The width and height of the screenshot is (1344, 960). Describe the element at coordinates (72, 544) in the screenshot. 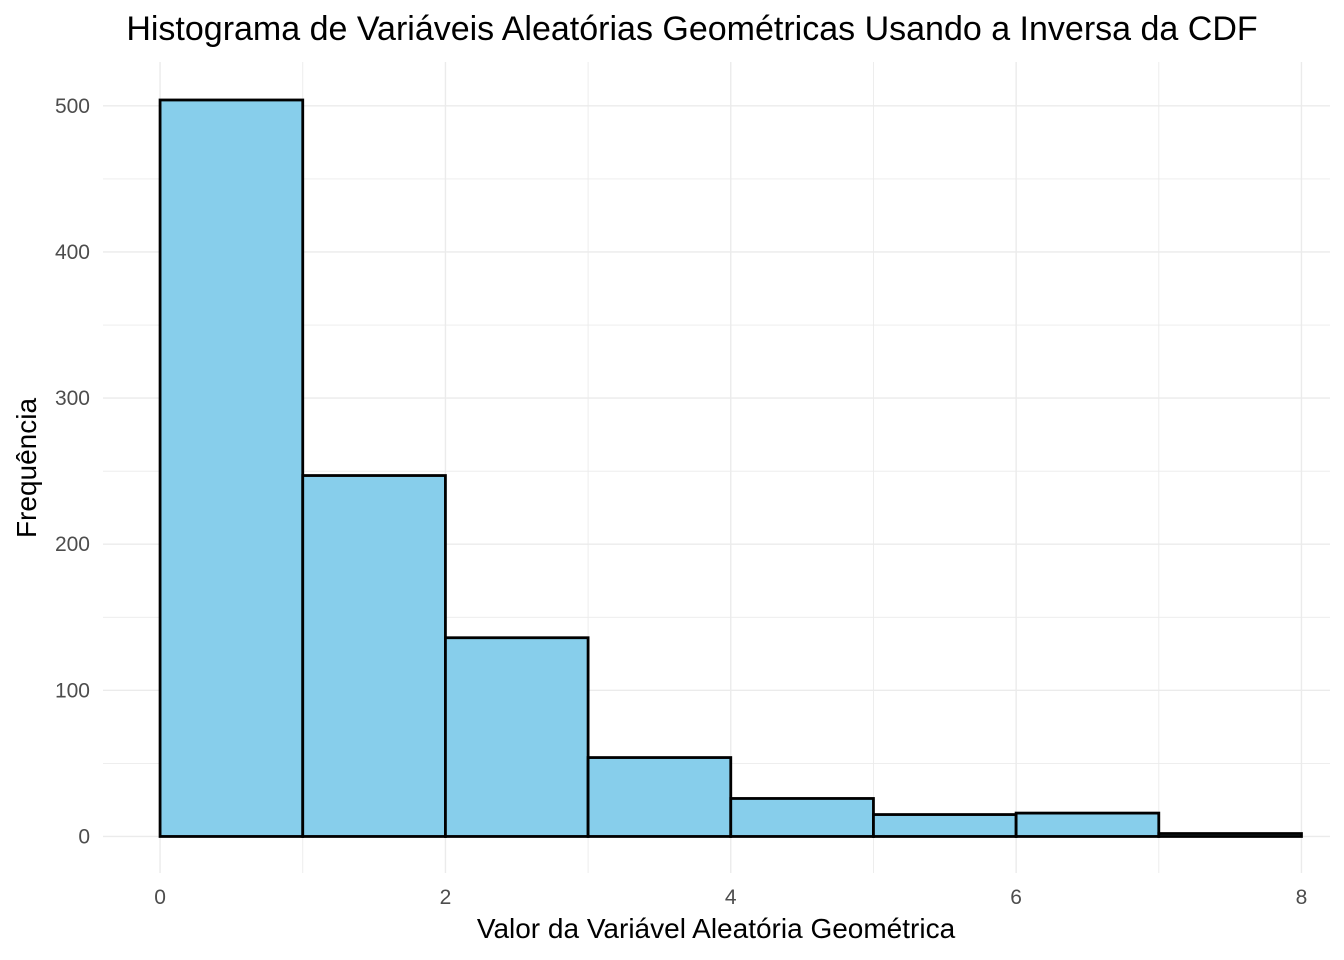

I see `y-tick-label: 200` at that location.